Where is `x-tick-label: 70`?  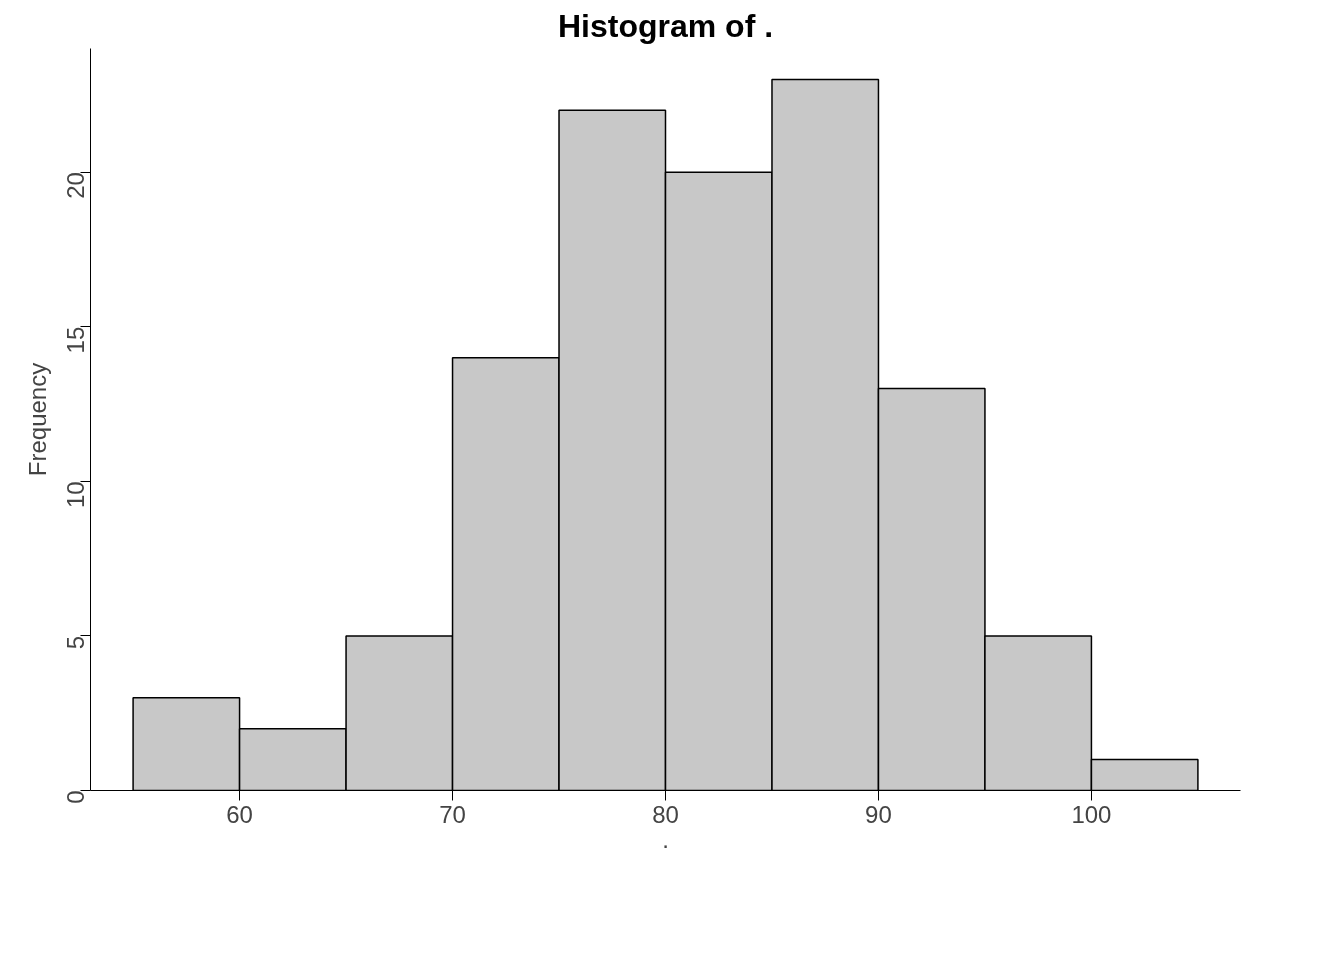 x-tick-label: 70 is located at coordinates (452, 814).